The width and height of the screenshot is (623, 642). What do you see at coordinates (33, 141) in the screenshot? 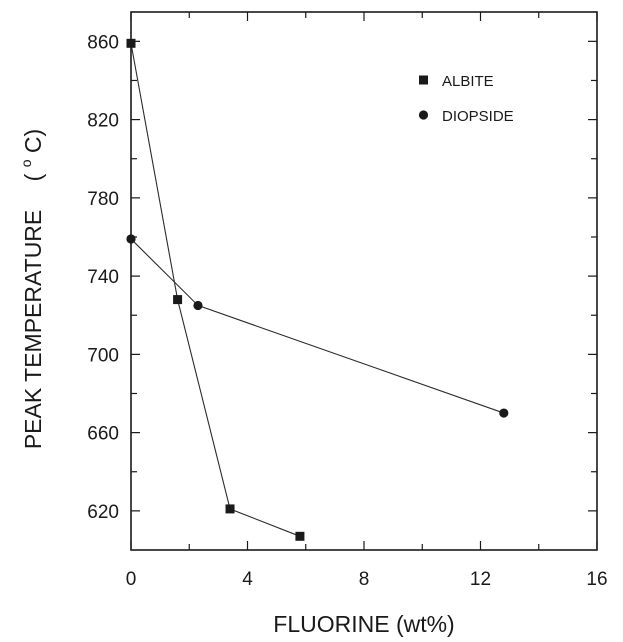
I see `y-axis-unit-rest: C)` at bounding box center [33, 141].